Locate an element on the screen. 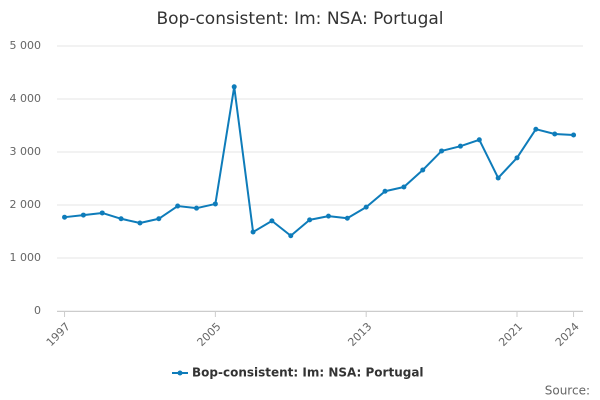 The height and width of the screenshot is (400, 600). y-tick-label: 0 is located at coordinates (37, 310).